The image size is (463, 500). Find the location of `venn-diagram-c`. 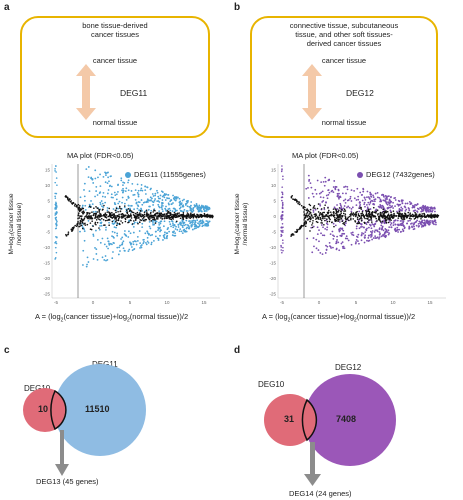

venn-diagram-c is located at coordinates (84, 420).